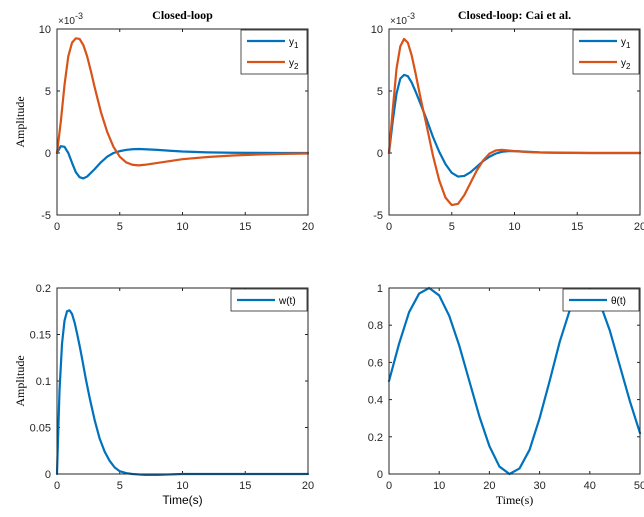 The height and width of the screenshot is (517, 644). Describe the element at coordinates (40, 429) in the screenshot. I see `y-tick-label: 0.05` at that location.